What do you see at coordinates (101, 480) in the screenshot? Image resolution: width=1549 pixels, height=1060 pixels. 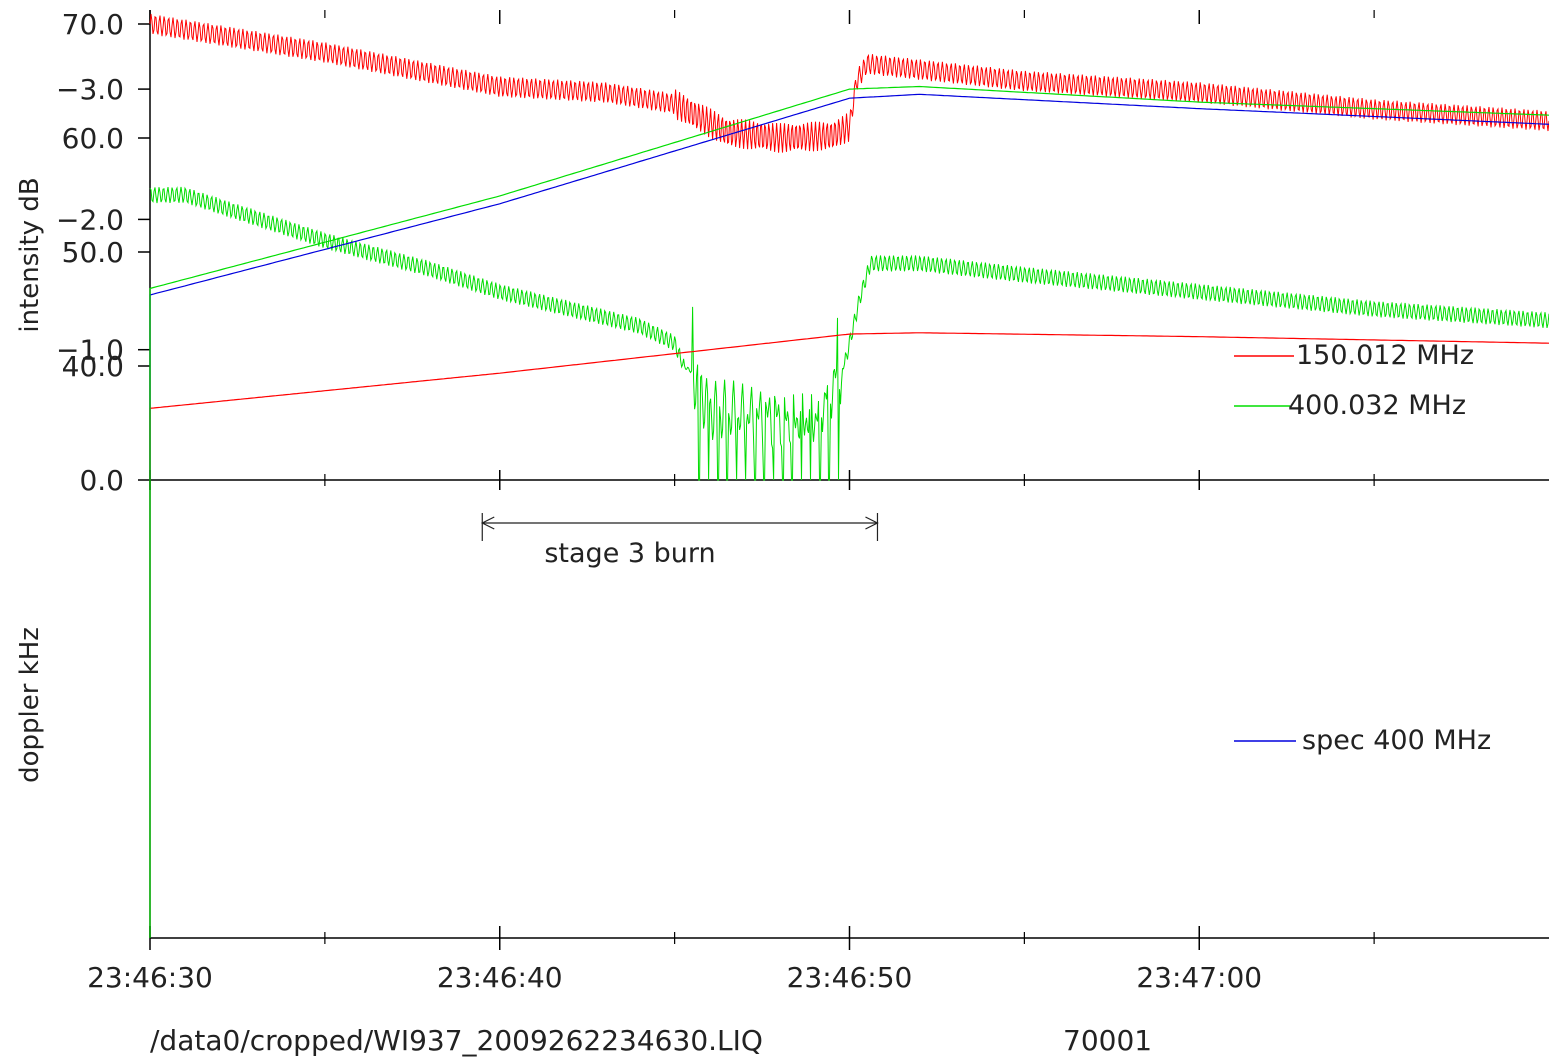 I see `y-tick-label: 0.0` at bounding box center [101, 480].